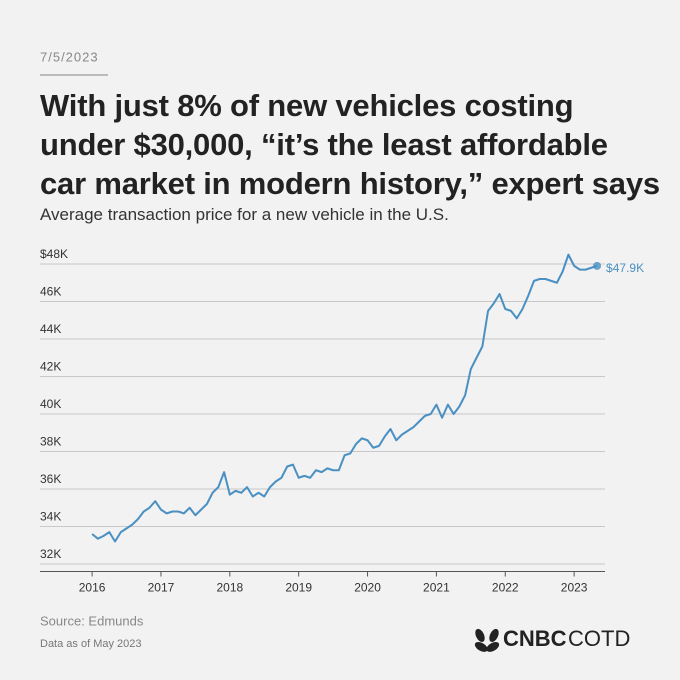  What do you see at coordinates (50, 479) in the screenshot?
I see `y-tick-label: 36K` at bounding box center [50, 479].